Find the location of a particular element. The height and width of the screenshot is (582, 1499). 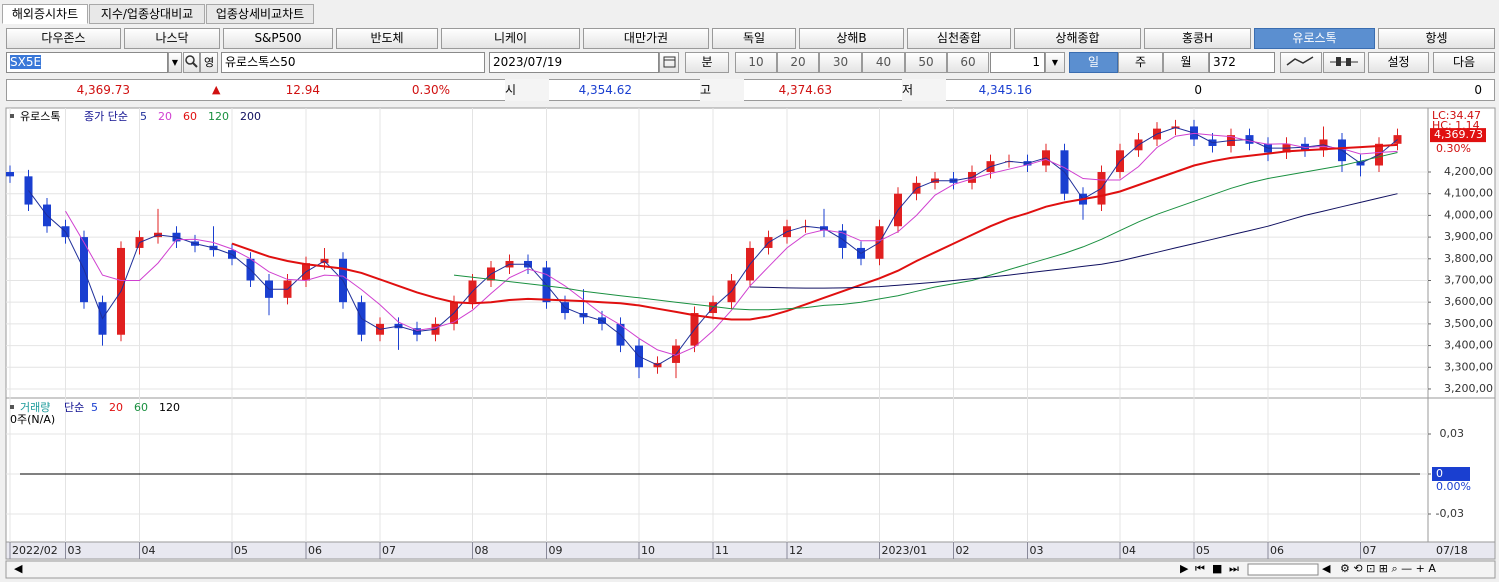

line-icon is located at coordinates (1300, 61).